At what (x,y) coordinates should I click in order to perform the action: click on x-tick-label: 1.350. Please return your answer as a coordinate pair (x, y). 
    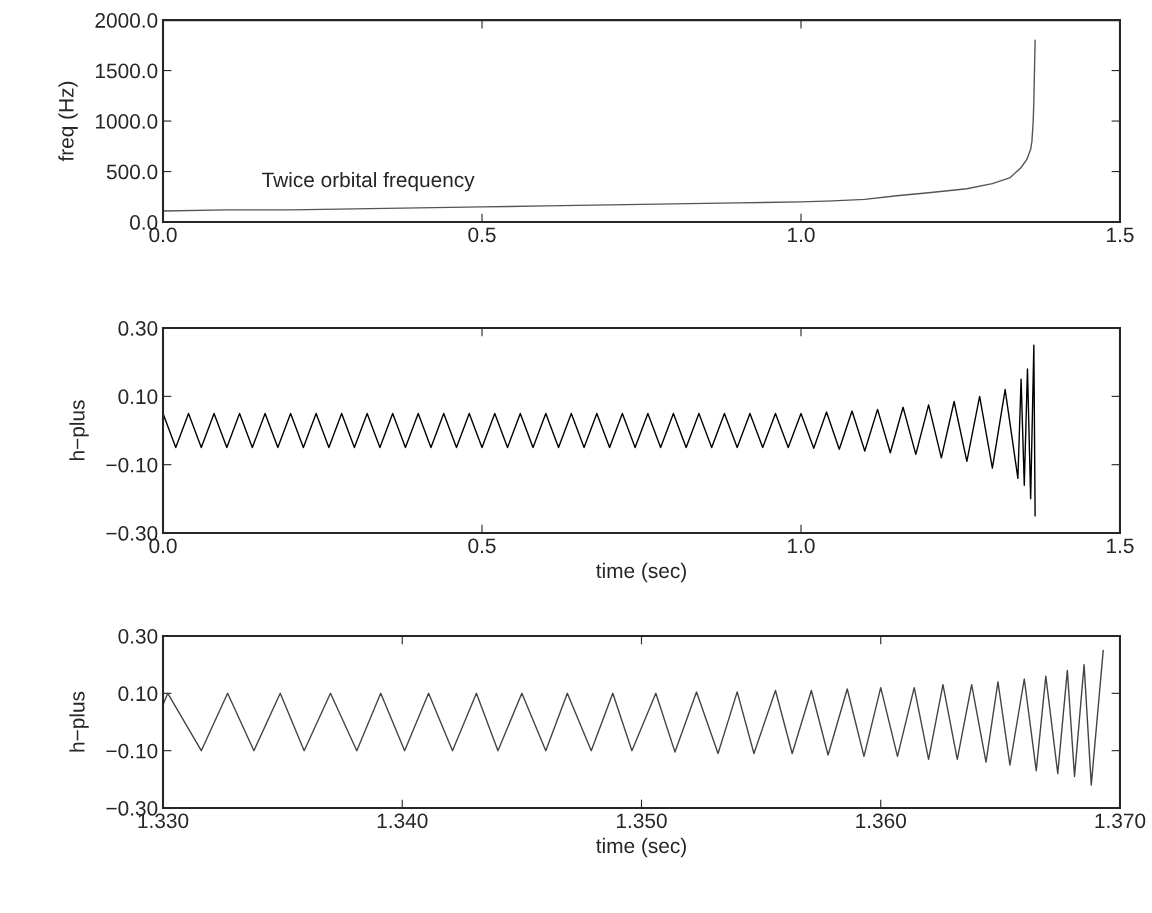
    Looking at the image, I should click on (642, 821).